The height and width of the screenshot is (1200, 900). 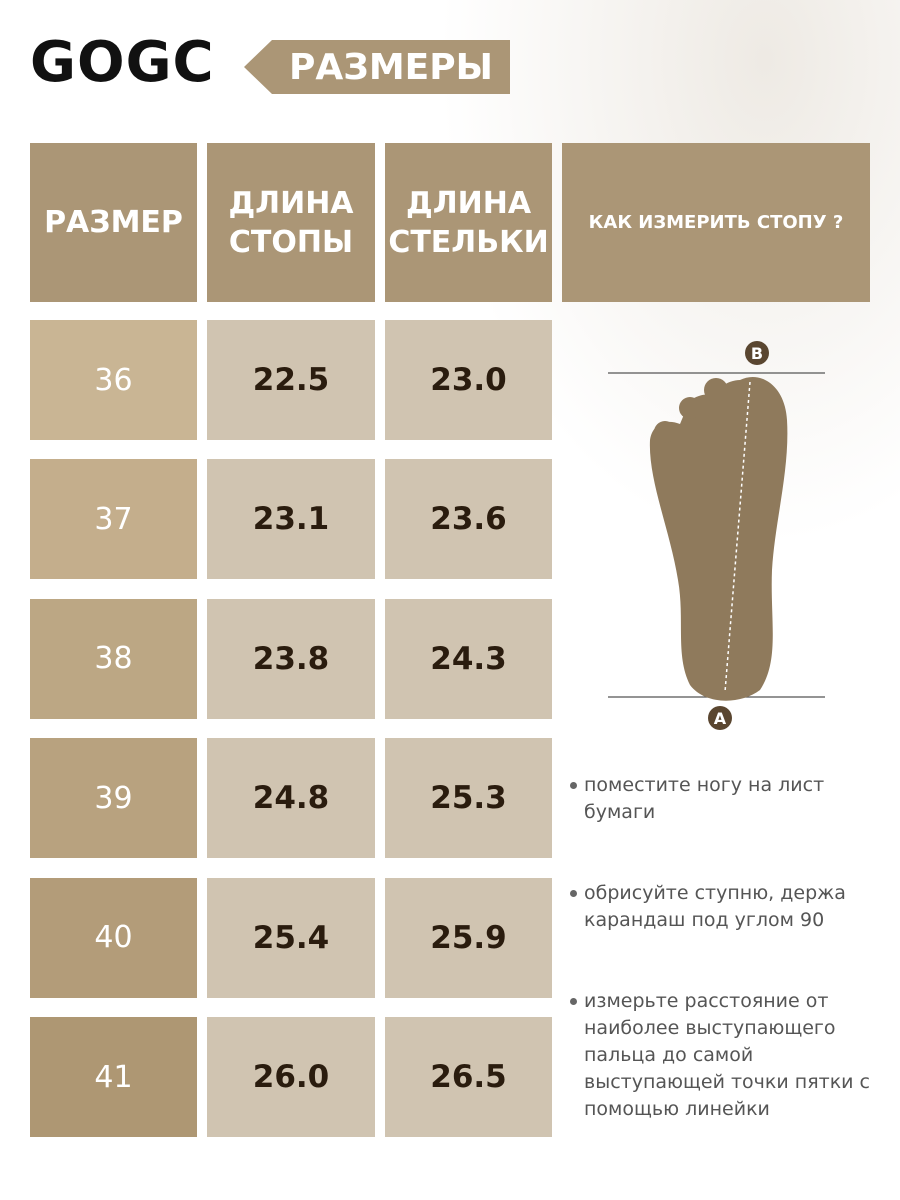 What do you see at coordinates (113, 380) in the screenshot?
I see `size-cell: 36` at bounding box center [113, 380].